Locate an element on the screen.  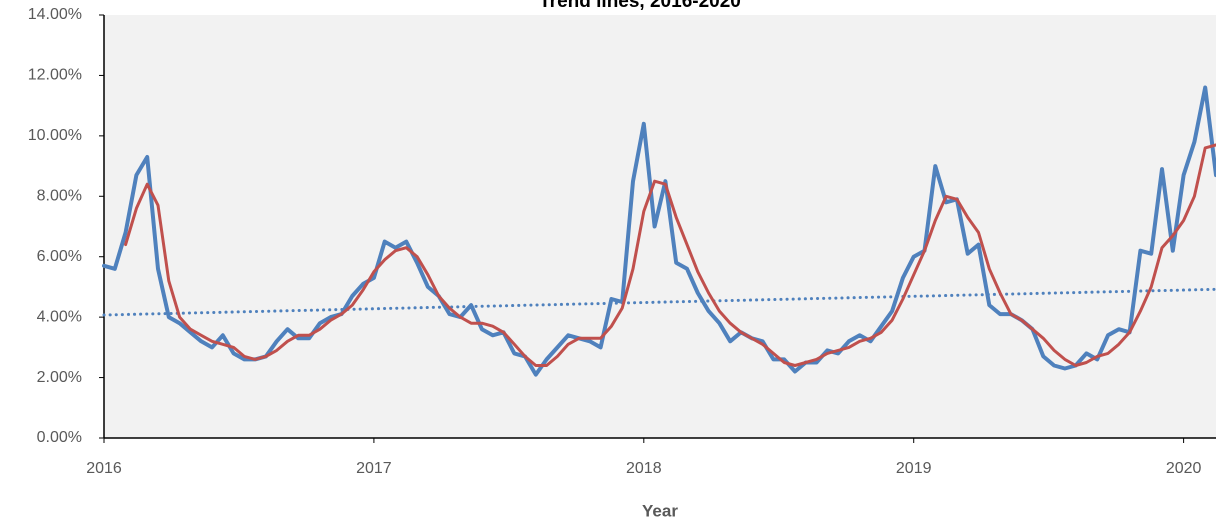
chart-title: Trend lines, 2016-2020 is located at coordinates (640, 6).